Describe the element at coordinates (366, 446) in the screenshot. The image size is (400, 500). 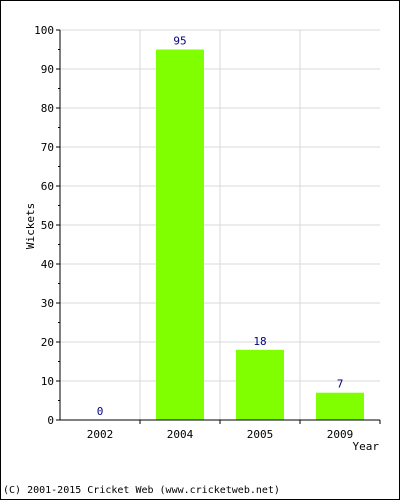
I see `x-axis-label: Year` at that location.